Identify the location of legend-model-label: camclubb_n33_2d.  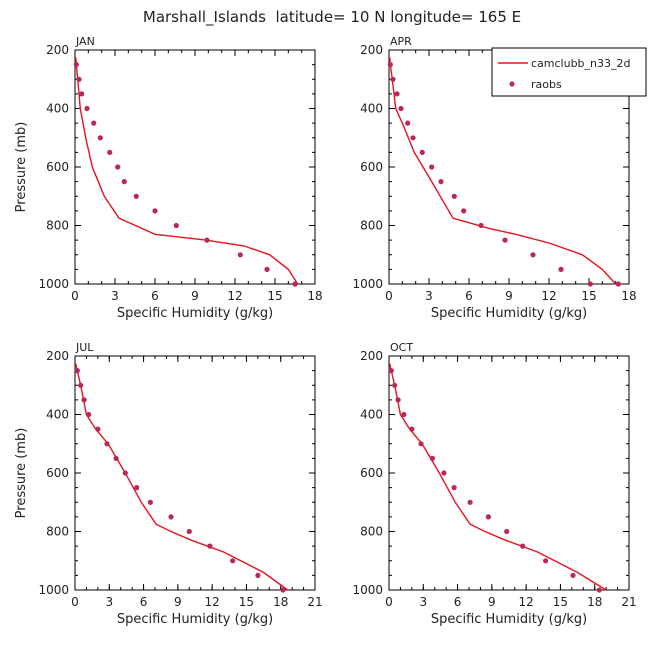
(581, 63).